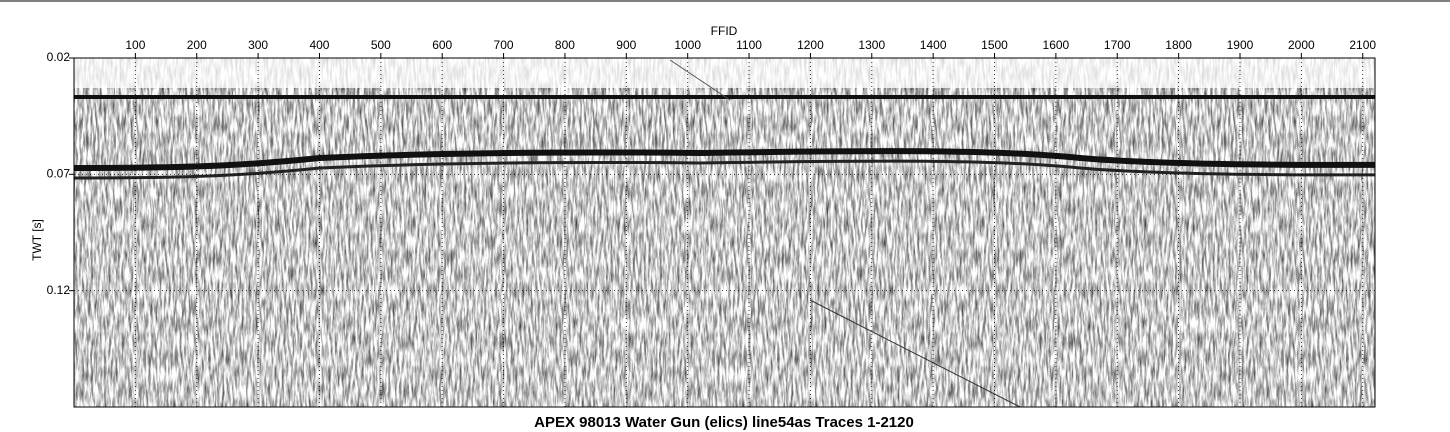  Describe the element at coordinates (933, 45) in the screenshot. I see `x-tick-label: 1400` at that location.